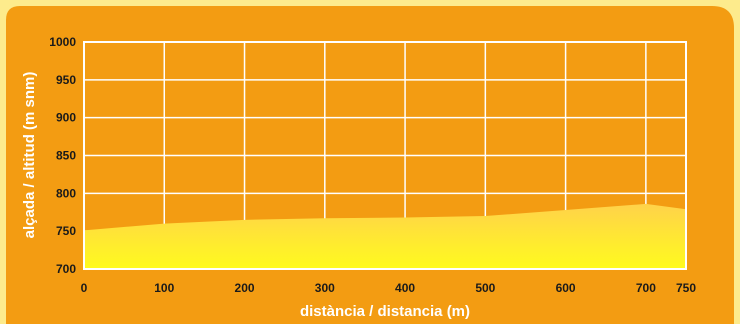  Describe the element at coordinates (66, 193) in the screenshot. I see `y-tick-label: 800` at that location.